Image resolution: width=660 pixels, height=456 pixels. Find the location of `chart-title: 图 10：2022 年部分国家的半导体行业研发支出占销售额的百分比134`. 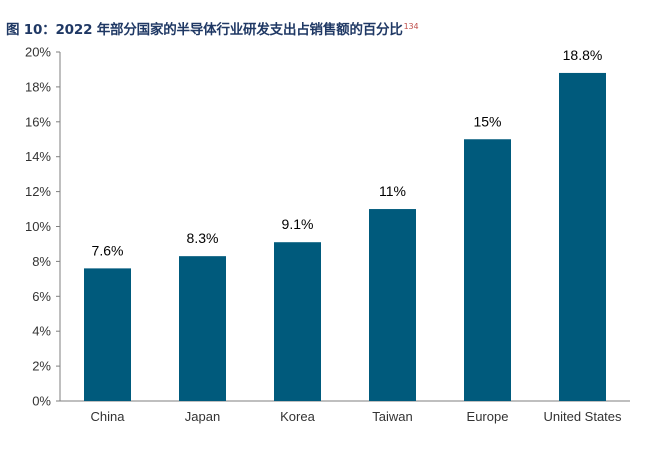

chart-title: 图 10：2022 年部分国家的半导体行业研发支出占销售额的百分比134 is located at coordinates (212, 28).